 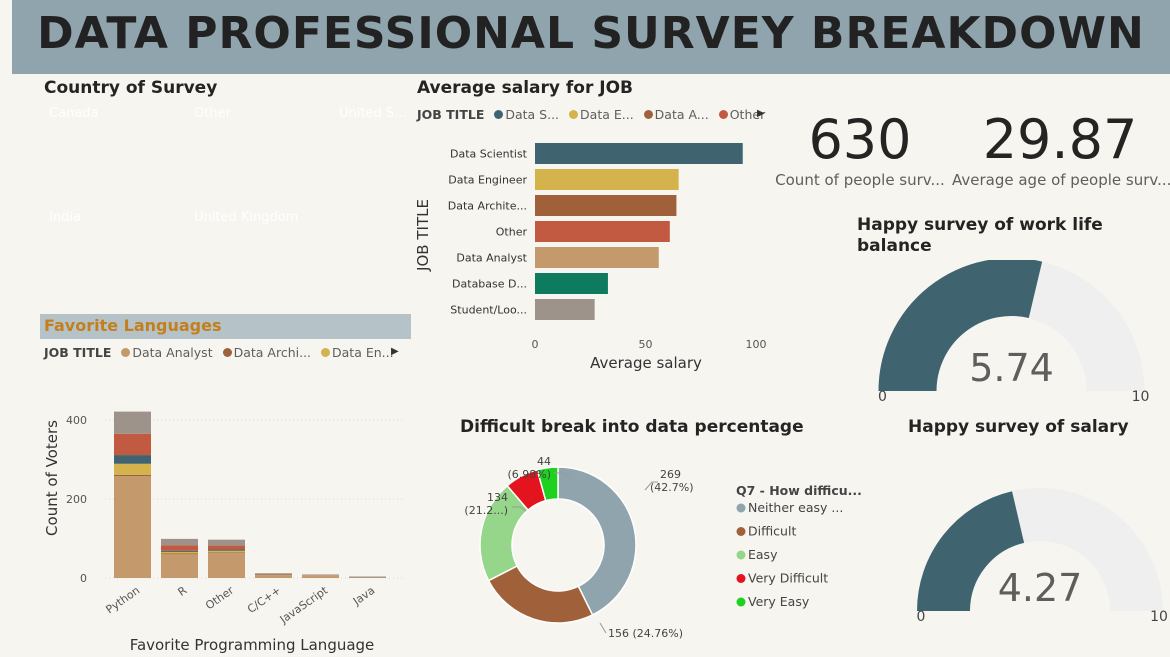 I want to click on y-tick-label: 200, so click(x=76, y=499).